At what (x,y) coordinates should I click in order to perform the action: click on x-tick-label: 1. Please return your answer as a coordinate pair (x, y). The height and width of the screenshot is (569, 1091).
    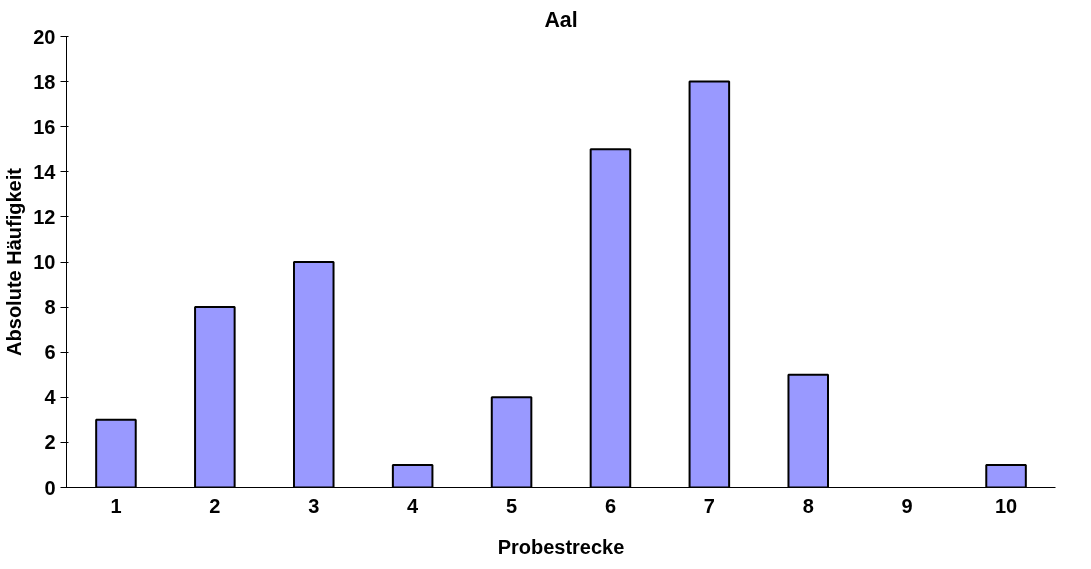
    Looking at the image, I should click on (116, 505).